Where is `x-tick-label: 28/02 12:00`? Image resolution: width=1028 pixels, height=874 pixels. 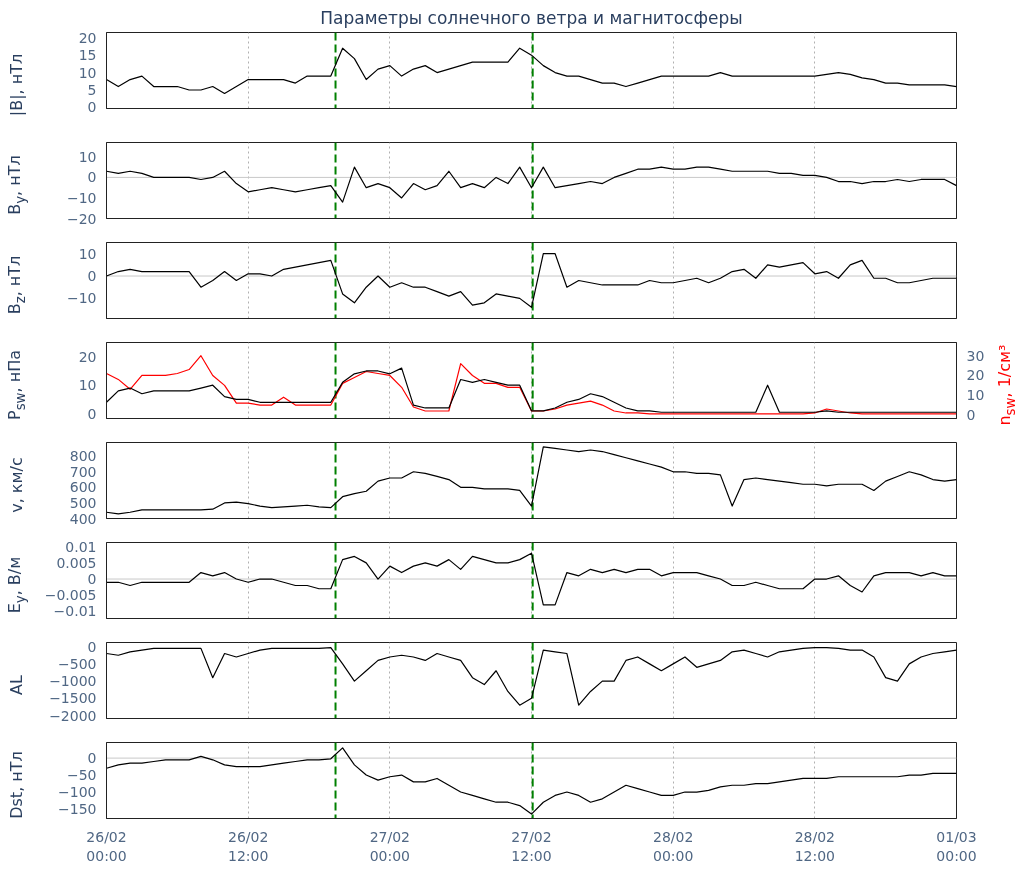
x-tick-label: 28/02 12:00 is located at coordinates (815, 846).